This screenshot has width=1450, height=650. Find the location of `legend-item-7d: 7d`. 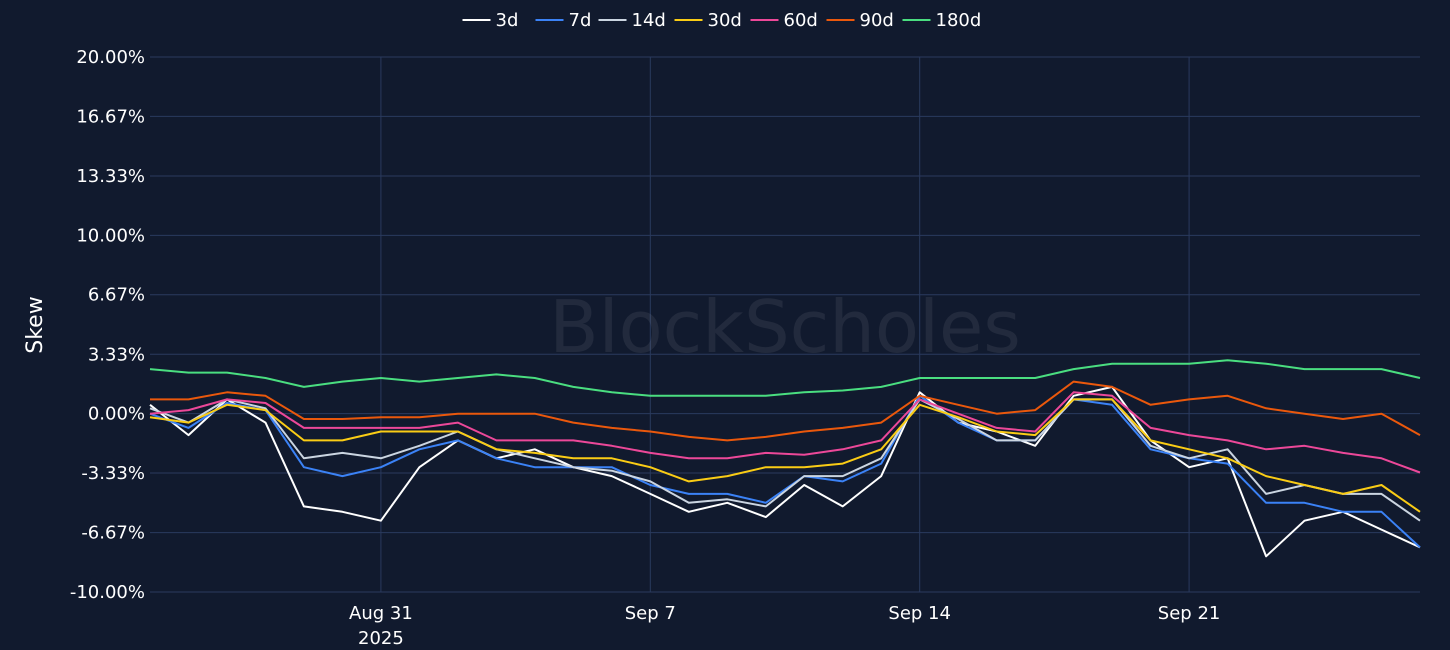

legend-item-7d: 7d is located at coordinates (563, 20).